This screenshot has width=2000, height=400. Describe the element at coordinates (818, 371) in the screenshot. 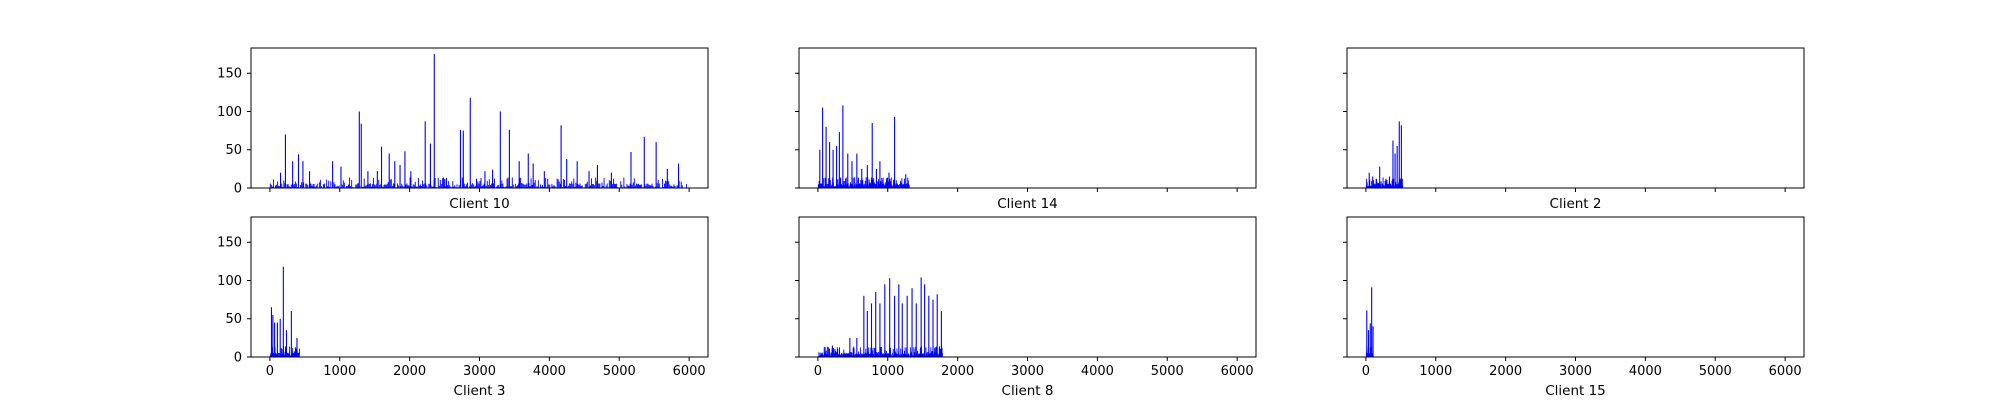

I see `x-tick-label: 0` at that location.